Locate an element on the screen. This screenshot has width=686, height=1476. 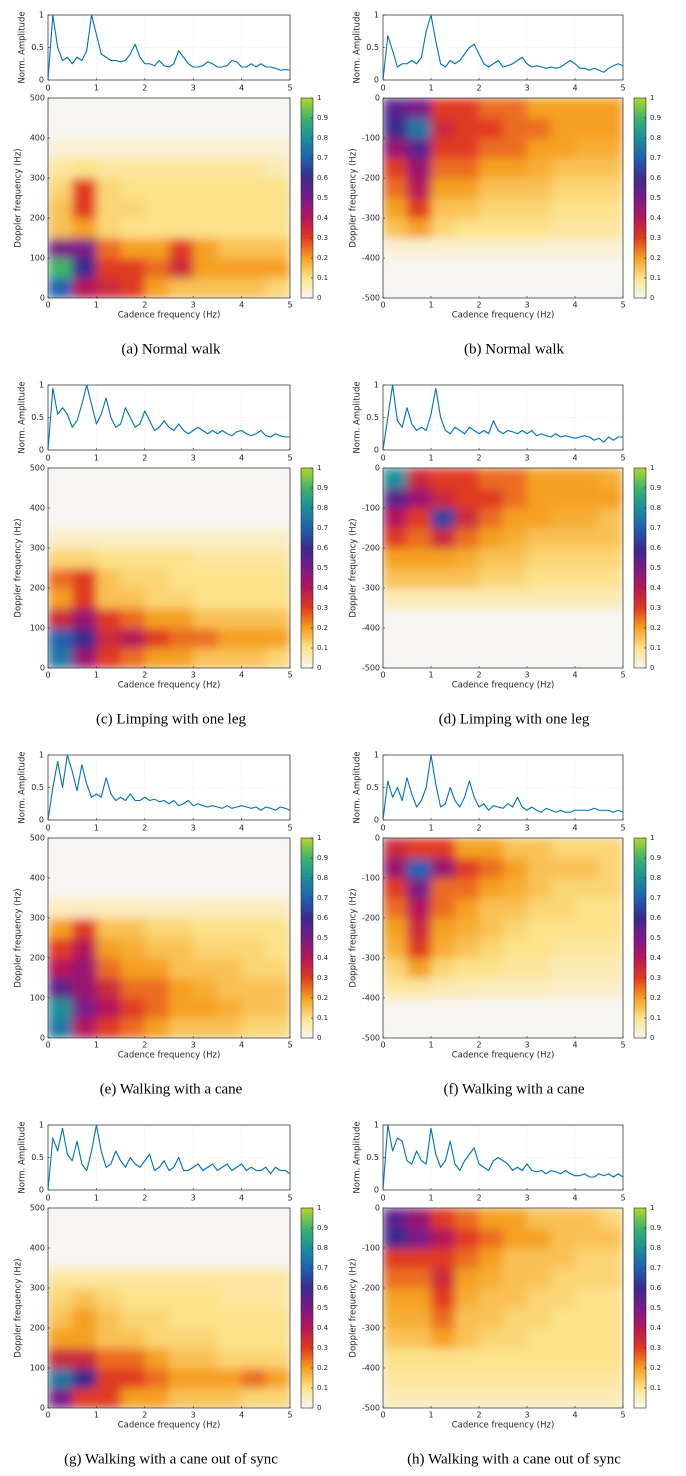
amplitude-line is located at coordinates (502, 417).